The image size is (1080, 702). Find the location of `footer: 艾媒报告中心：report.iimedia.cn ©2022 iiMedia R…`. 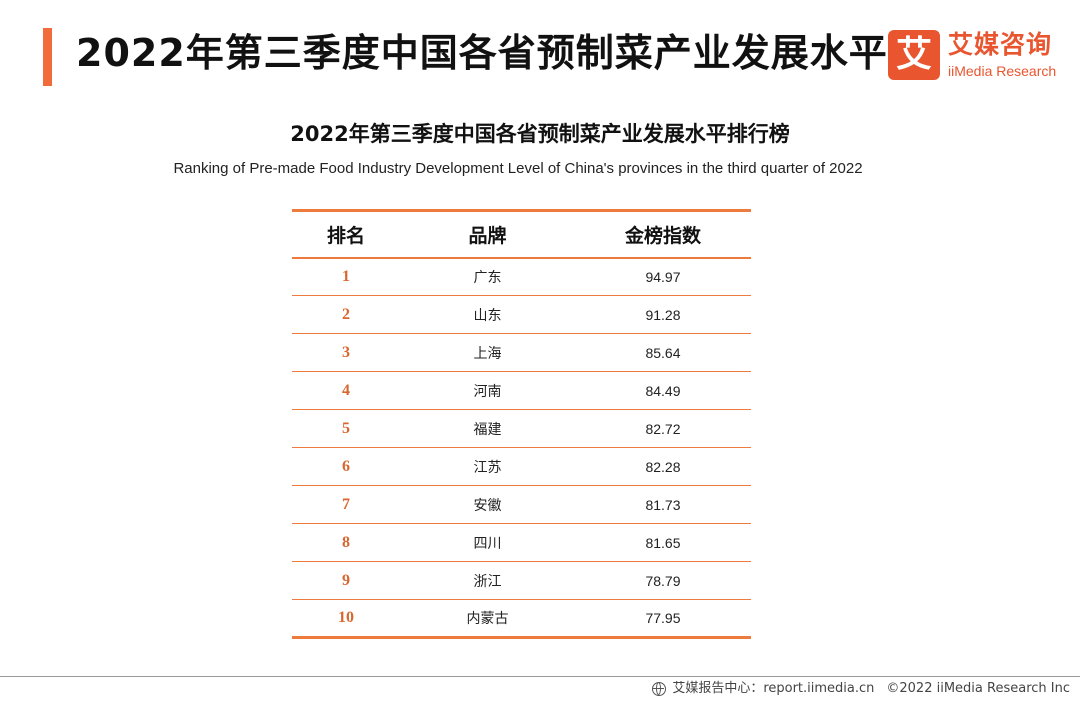

footer: 艾媒报告中心：report.iimedia.cn ©2022 iiMedia R… is located at coordinates (861, 689).